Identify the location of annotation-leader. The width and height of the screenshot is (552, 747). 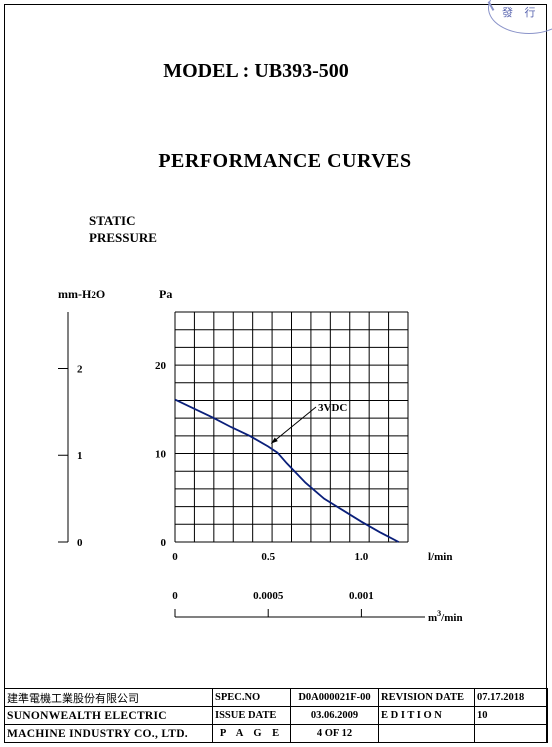
(293, 425).